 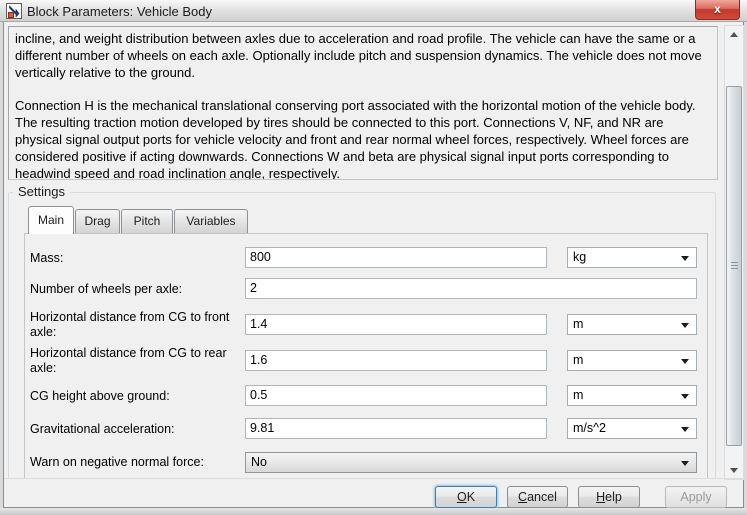 I want to click on cg-front-axle-input: 1.4, so click(x=396, y=324).